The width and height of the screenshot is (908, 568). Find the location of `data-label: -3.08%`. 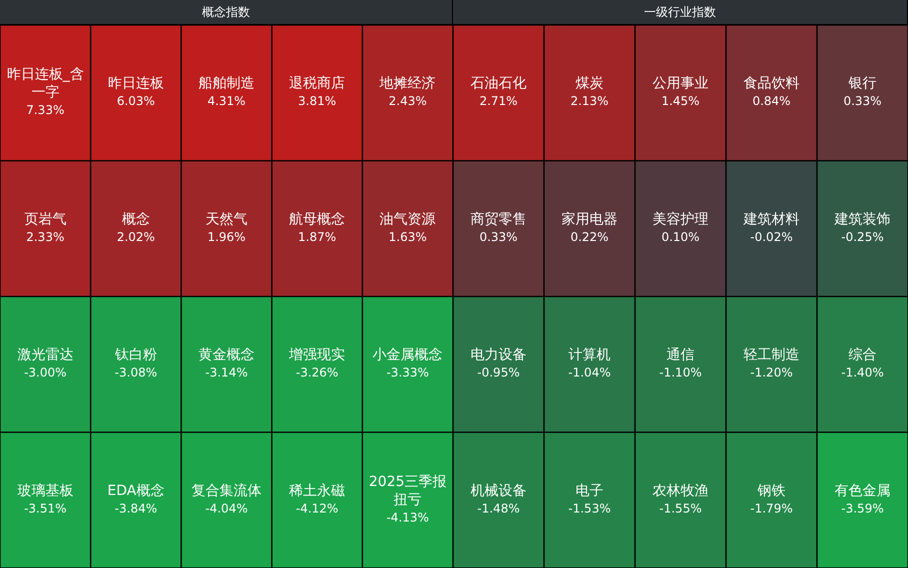

data-label: -3.08% is located at coordinates (136, 373).